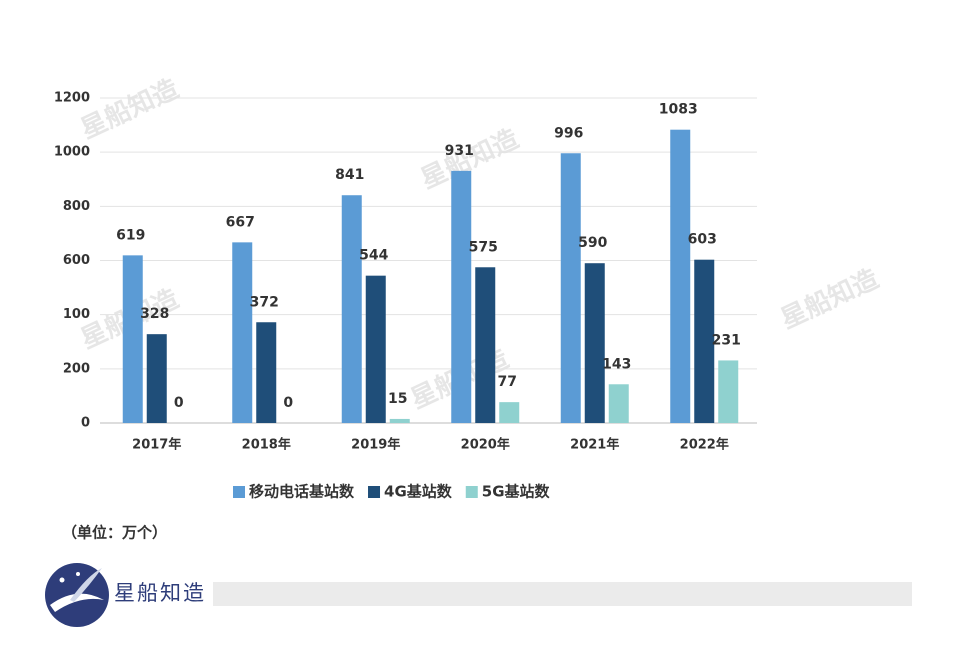 This screenshot has width=960, height=658. I want to click on brand: 星船知造, so click(160, 593).